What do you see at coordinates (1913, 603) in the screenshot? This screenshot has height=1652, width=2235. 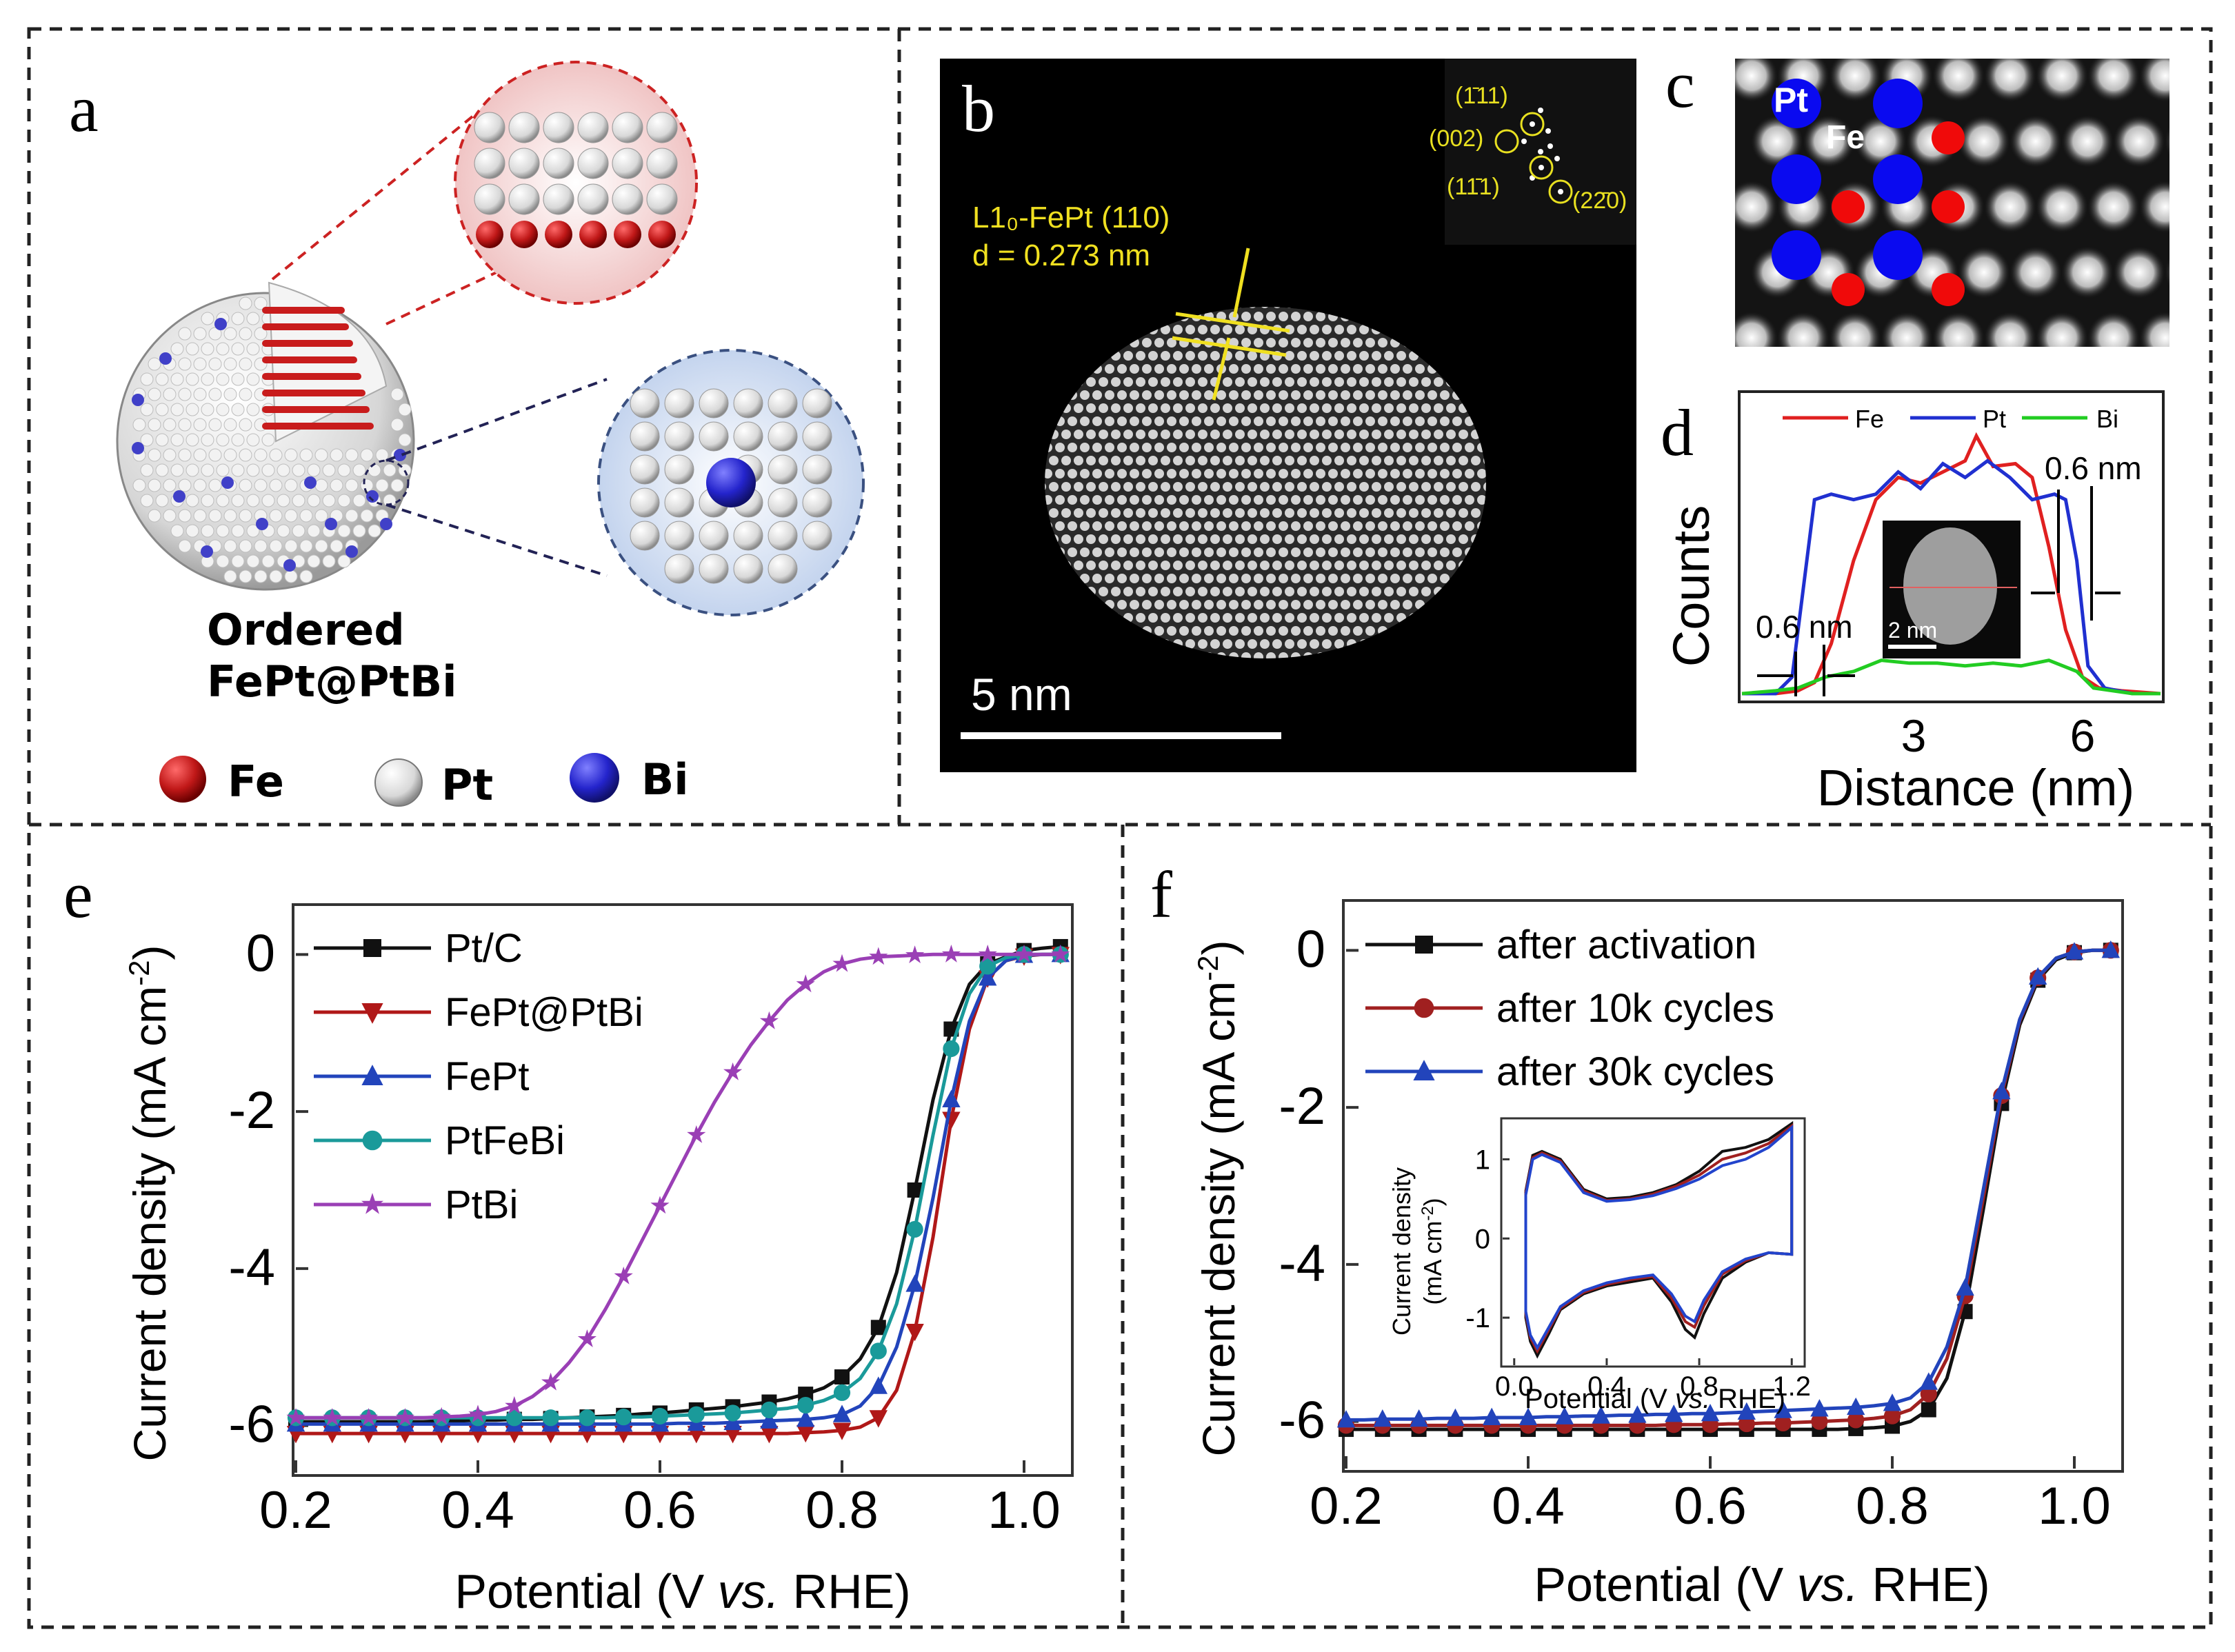 I see `panel-d: d Fe Pt Bi 2 nm 0.6 nm 0.6 nm Counts 3 6` at bounding box center [1913, 603].